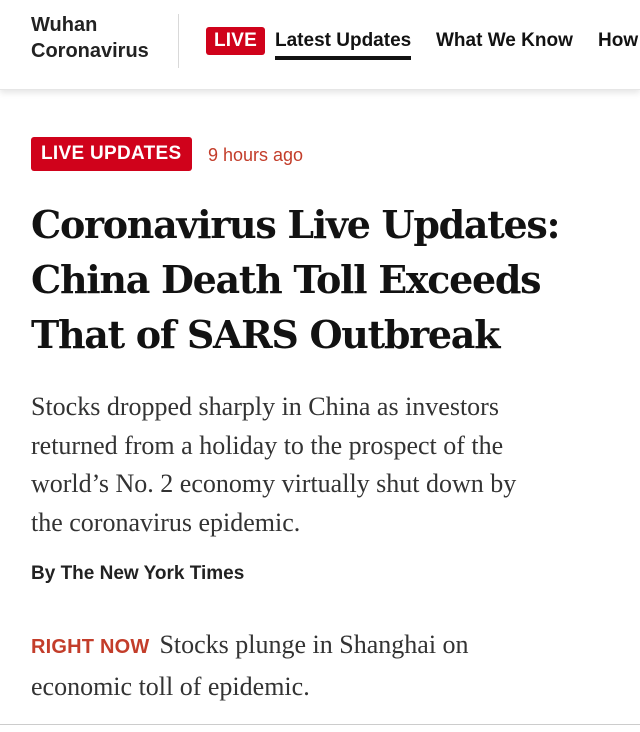 This screenshot has width=640, height=732. I want to click on live-badge: LIVE, so click(236, 41).